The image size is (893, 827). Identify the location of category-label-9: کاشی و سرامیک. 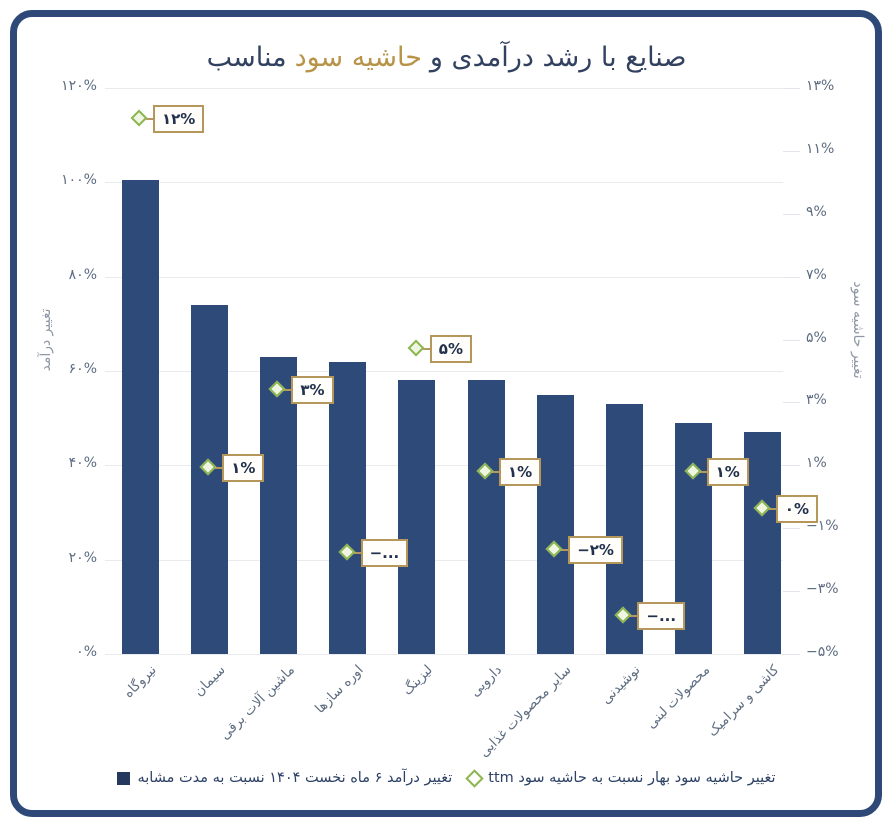
(743, 701).